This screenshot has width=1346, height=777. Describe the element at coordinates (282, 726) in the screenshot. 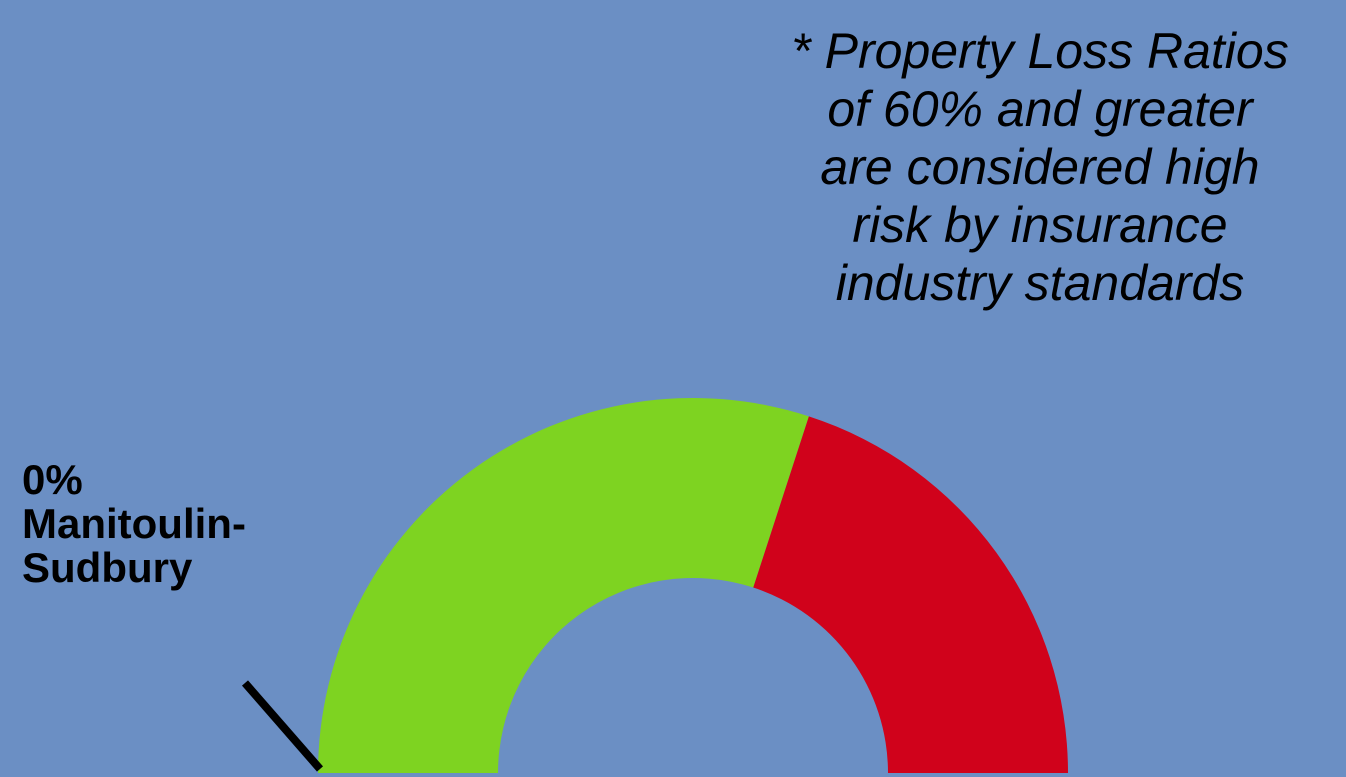

I see `gauge-needle` at that location.